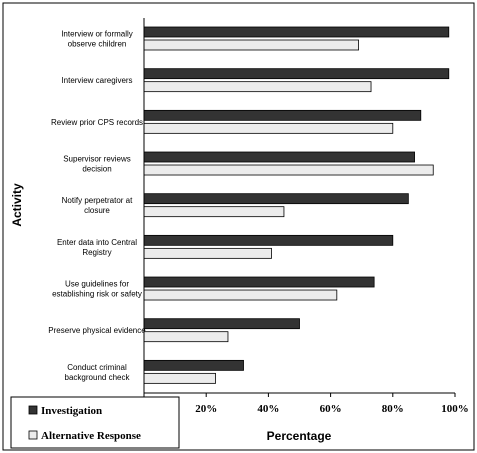 This screenshot has height=453, width=477. Describe the element at coordinates (98, 372) in the screenshot. I see `category-label: Conduct criminal background check` at that location.